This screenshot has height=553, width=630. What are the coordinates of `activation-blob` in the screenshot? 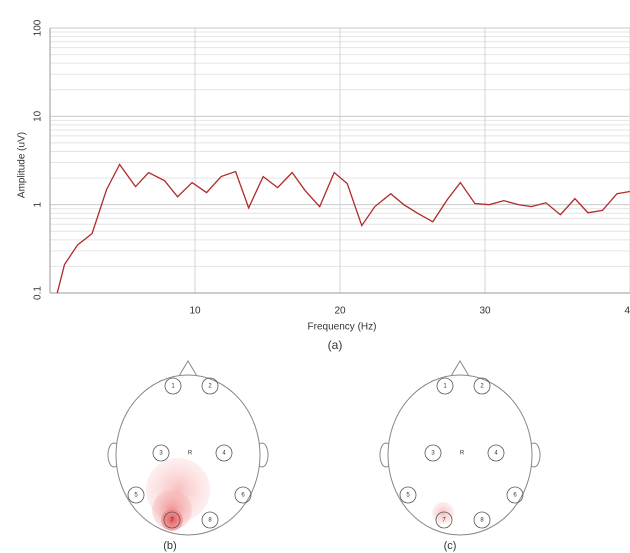 It's located at (443, 513).